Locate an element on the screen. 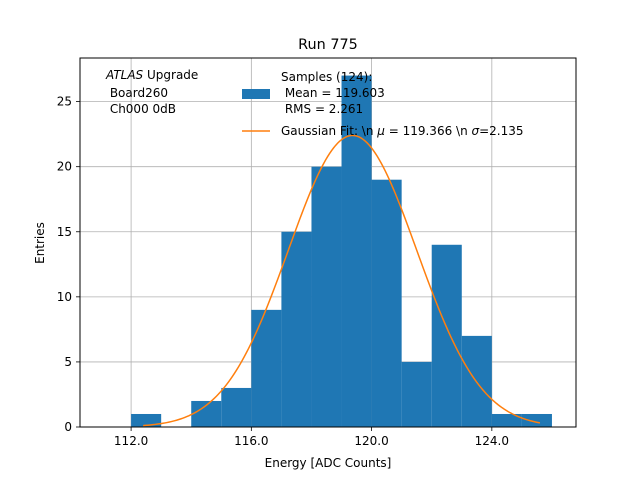  annotation-atlas-emph: ATLAS is located at coordinates (124, 75).